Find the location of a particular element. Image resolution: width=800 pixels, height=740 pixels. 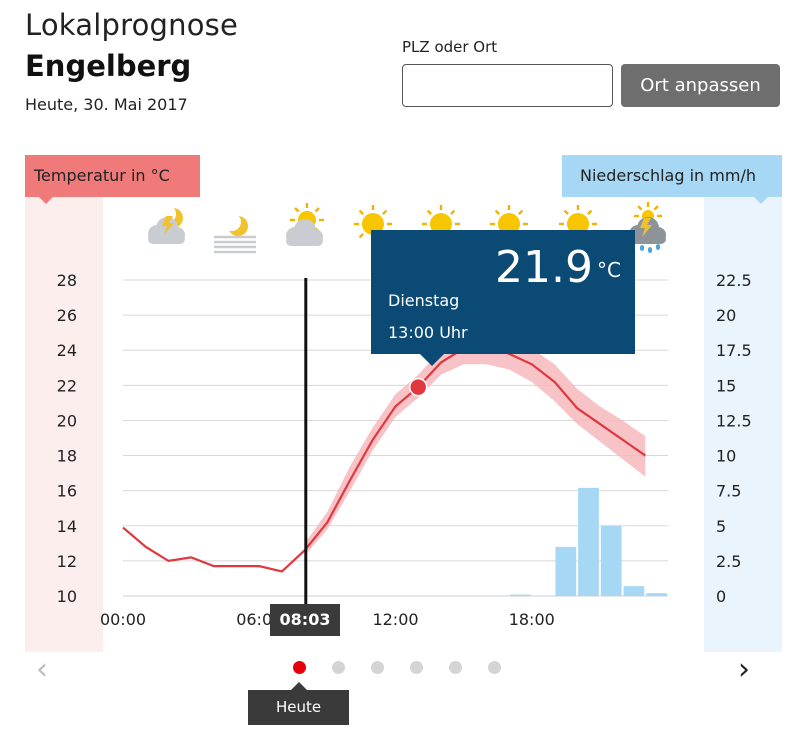

tooltip-temperature-unit: °C is located at coordinates (609, 270).